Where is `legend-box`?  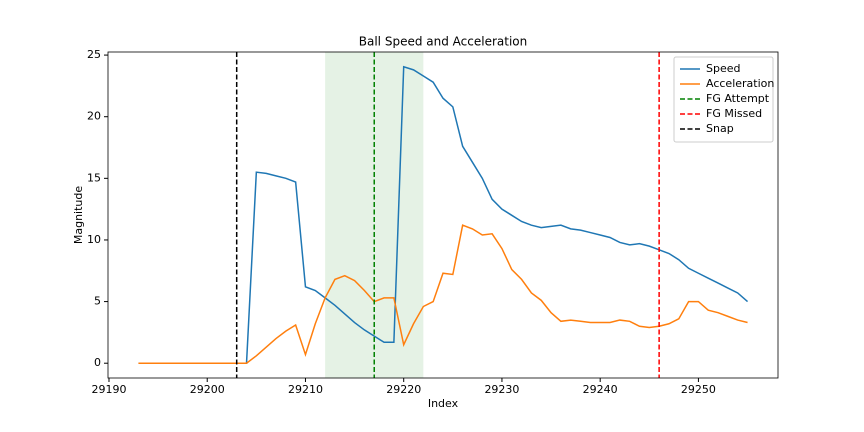
legend-box is located at coordinates (723, 99).